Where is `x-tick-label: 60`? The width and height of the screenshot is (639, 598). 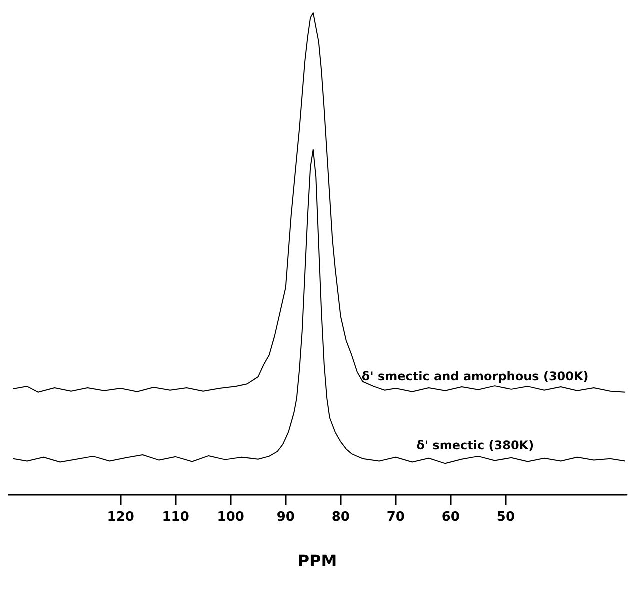 x-tick-label: 60 is located at coordinates (451, 517).